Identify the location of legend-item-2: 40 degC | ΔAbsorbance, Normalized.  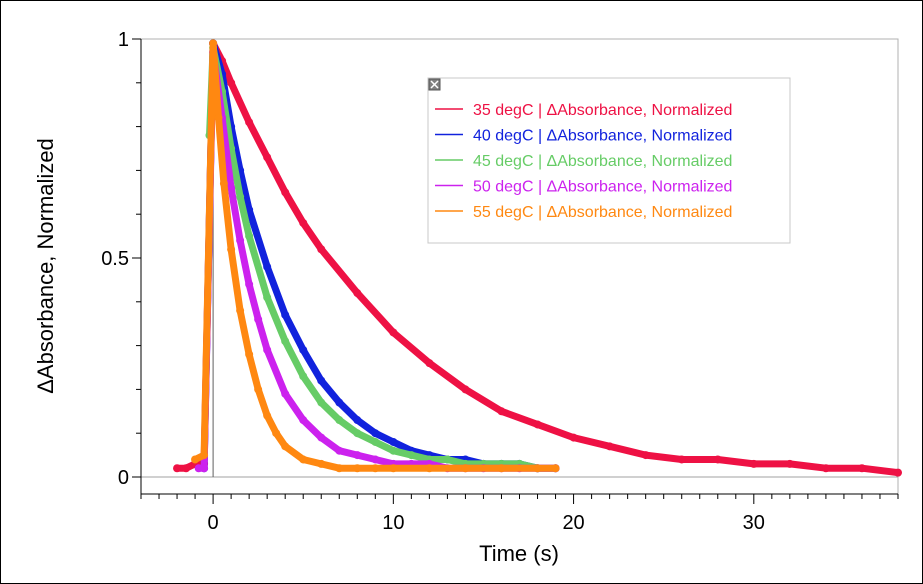
(583, 136).